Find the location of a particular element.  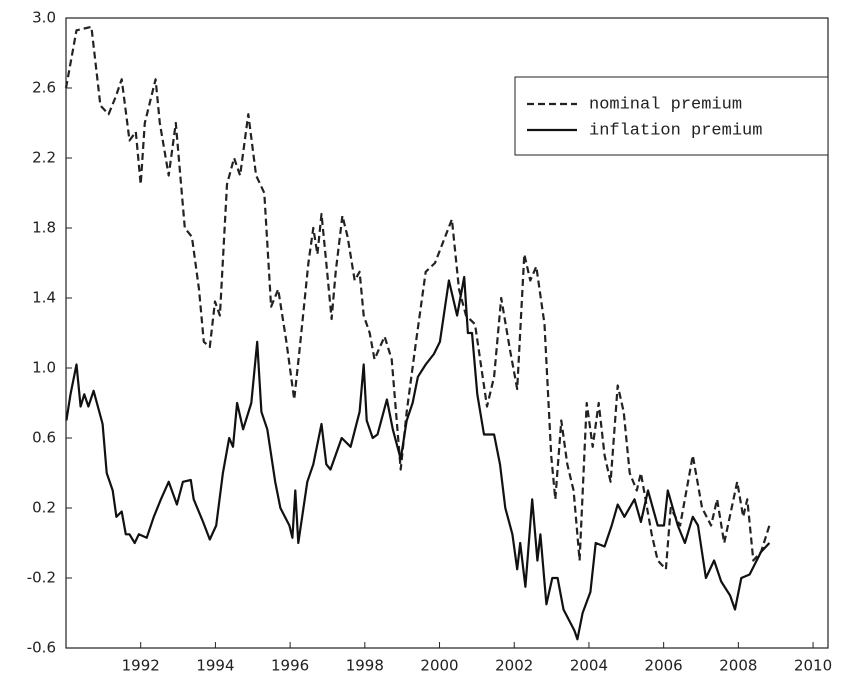

x-tick-label: 2004 is located at coordinates (589, 666).